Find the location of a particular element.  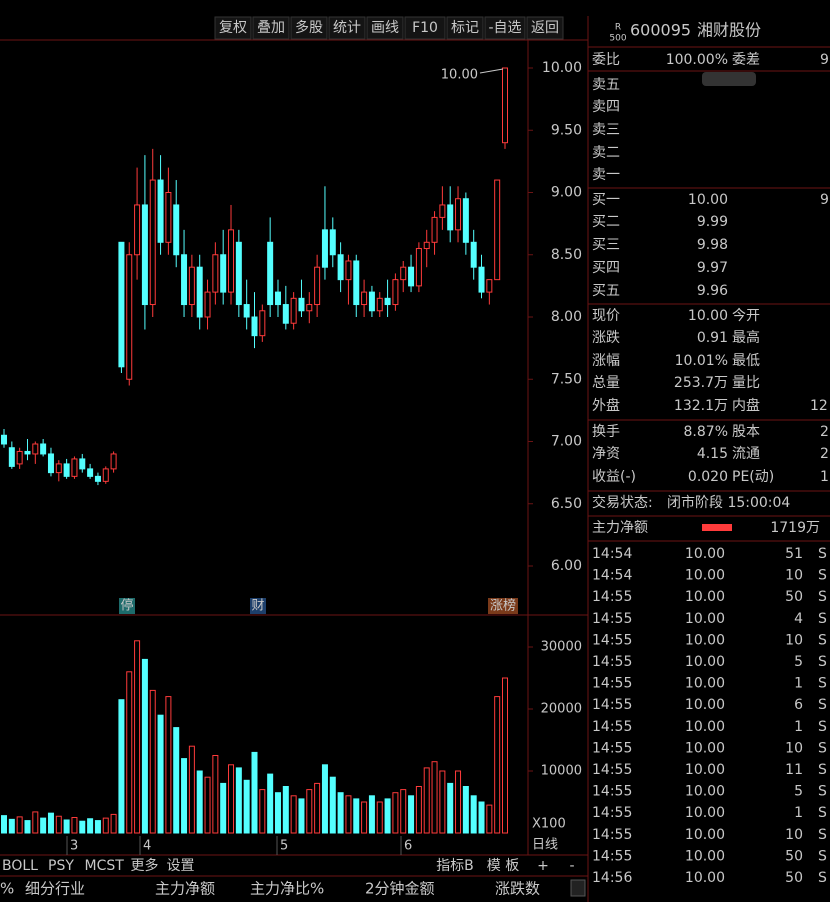

bottom-tab: 主力净额 is located at coordinates (185, 889).